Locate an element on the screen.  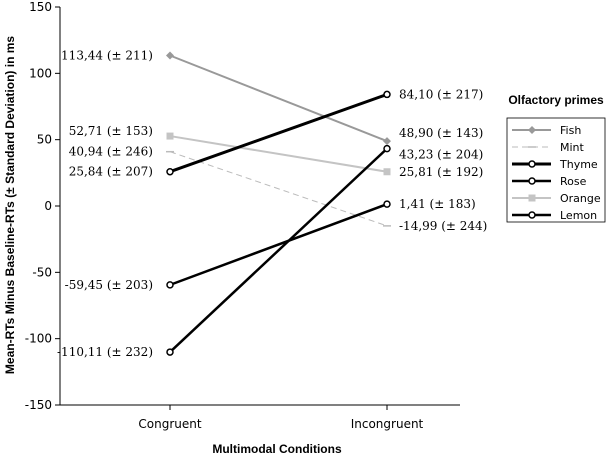
x-tick-label: Congruent is located at coordinates (169, 424).